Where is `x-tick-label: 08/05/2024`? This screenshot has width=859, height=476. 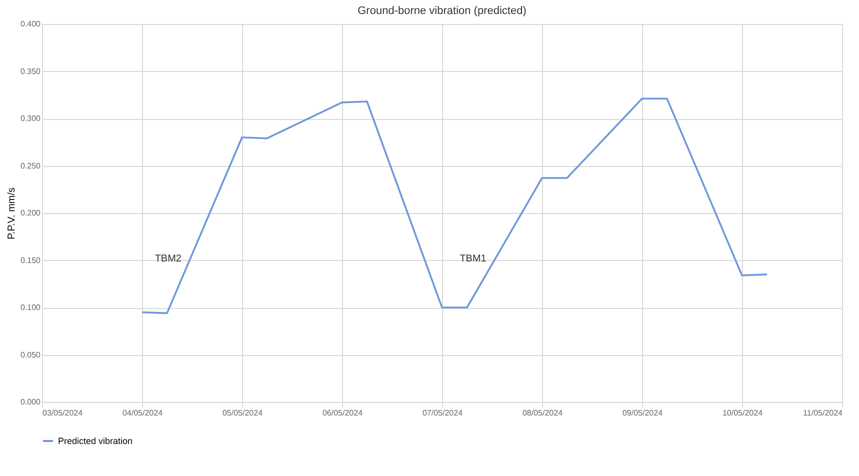 x-tick-label: 08/05/2024 is located at coordinates (543, 413).